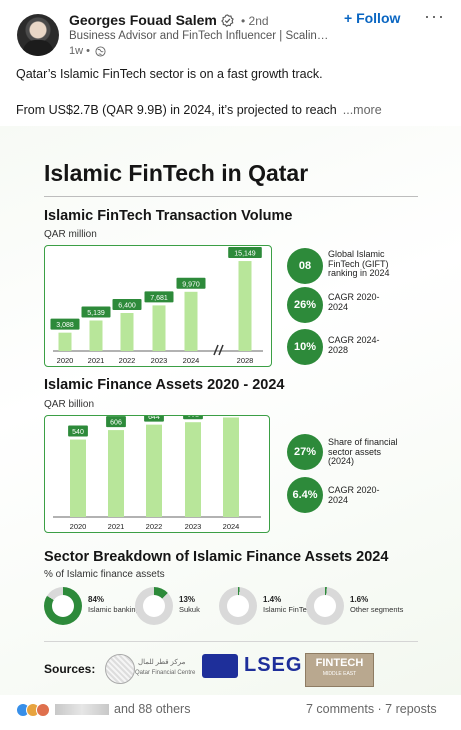  I want to click on data-label-2022: 644, so click(154, 418).